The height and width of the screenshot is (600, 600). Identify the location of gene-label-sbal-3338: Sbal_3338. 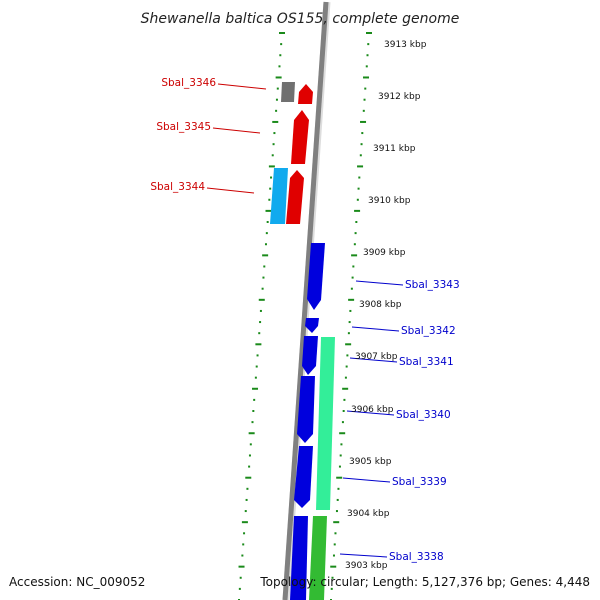
(416, 557).